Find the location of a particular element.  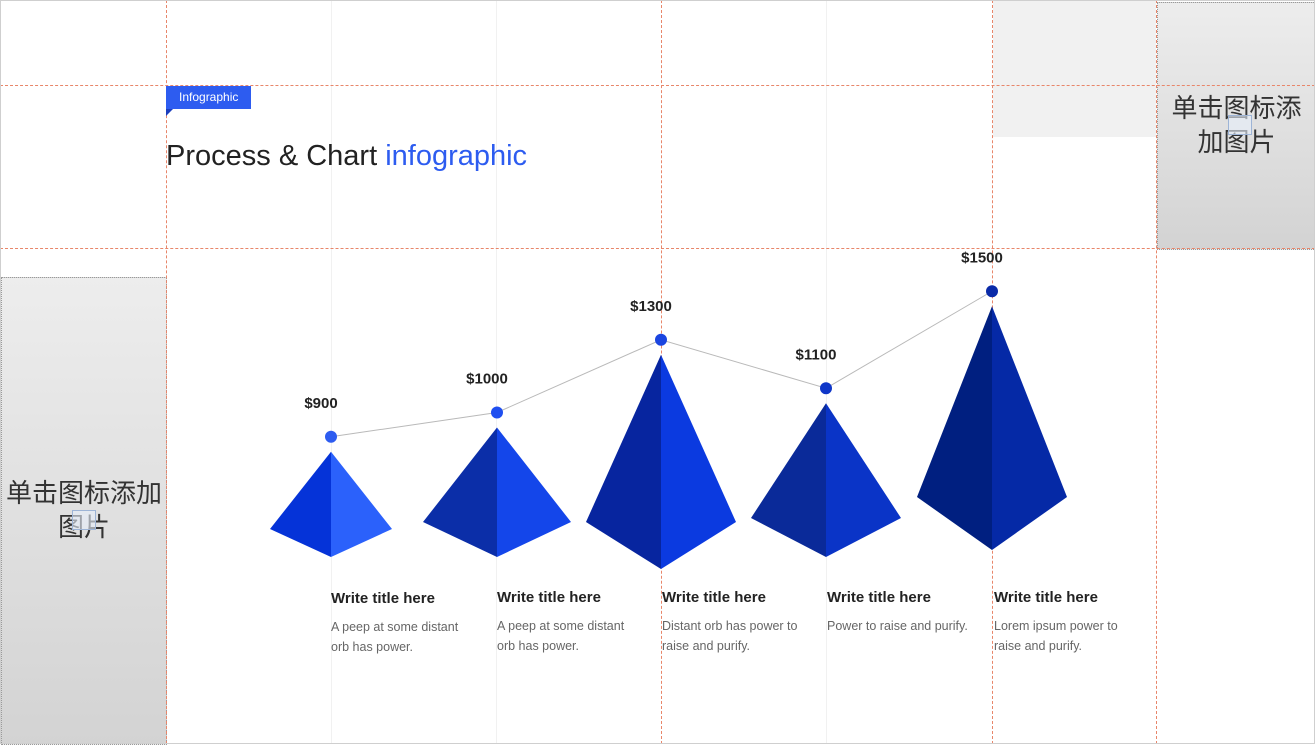

page-title: Process & Chart infographic is located at coordinates (346, 156).